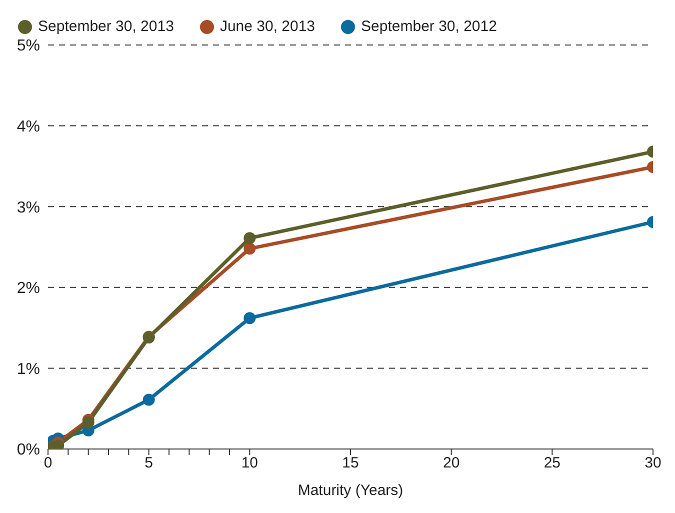 This screenshot has width=675, height=513. Describe the element at coordinates (149, 463) in the screenshot. I see `x-tick-label: 5` at that location.